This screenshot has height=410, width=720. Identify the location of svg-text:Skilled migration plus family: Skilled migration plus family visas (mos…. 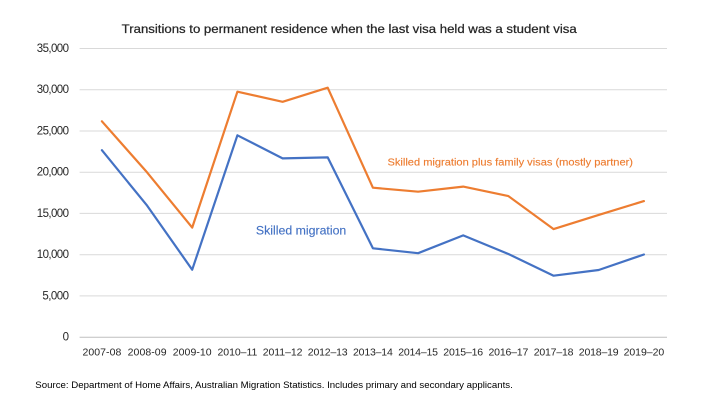
(511, 162).